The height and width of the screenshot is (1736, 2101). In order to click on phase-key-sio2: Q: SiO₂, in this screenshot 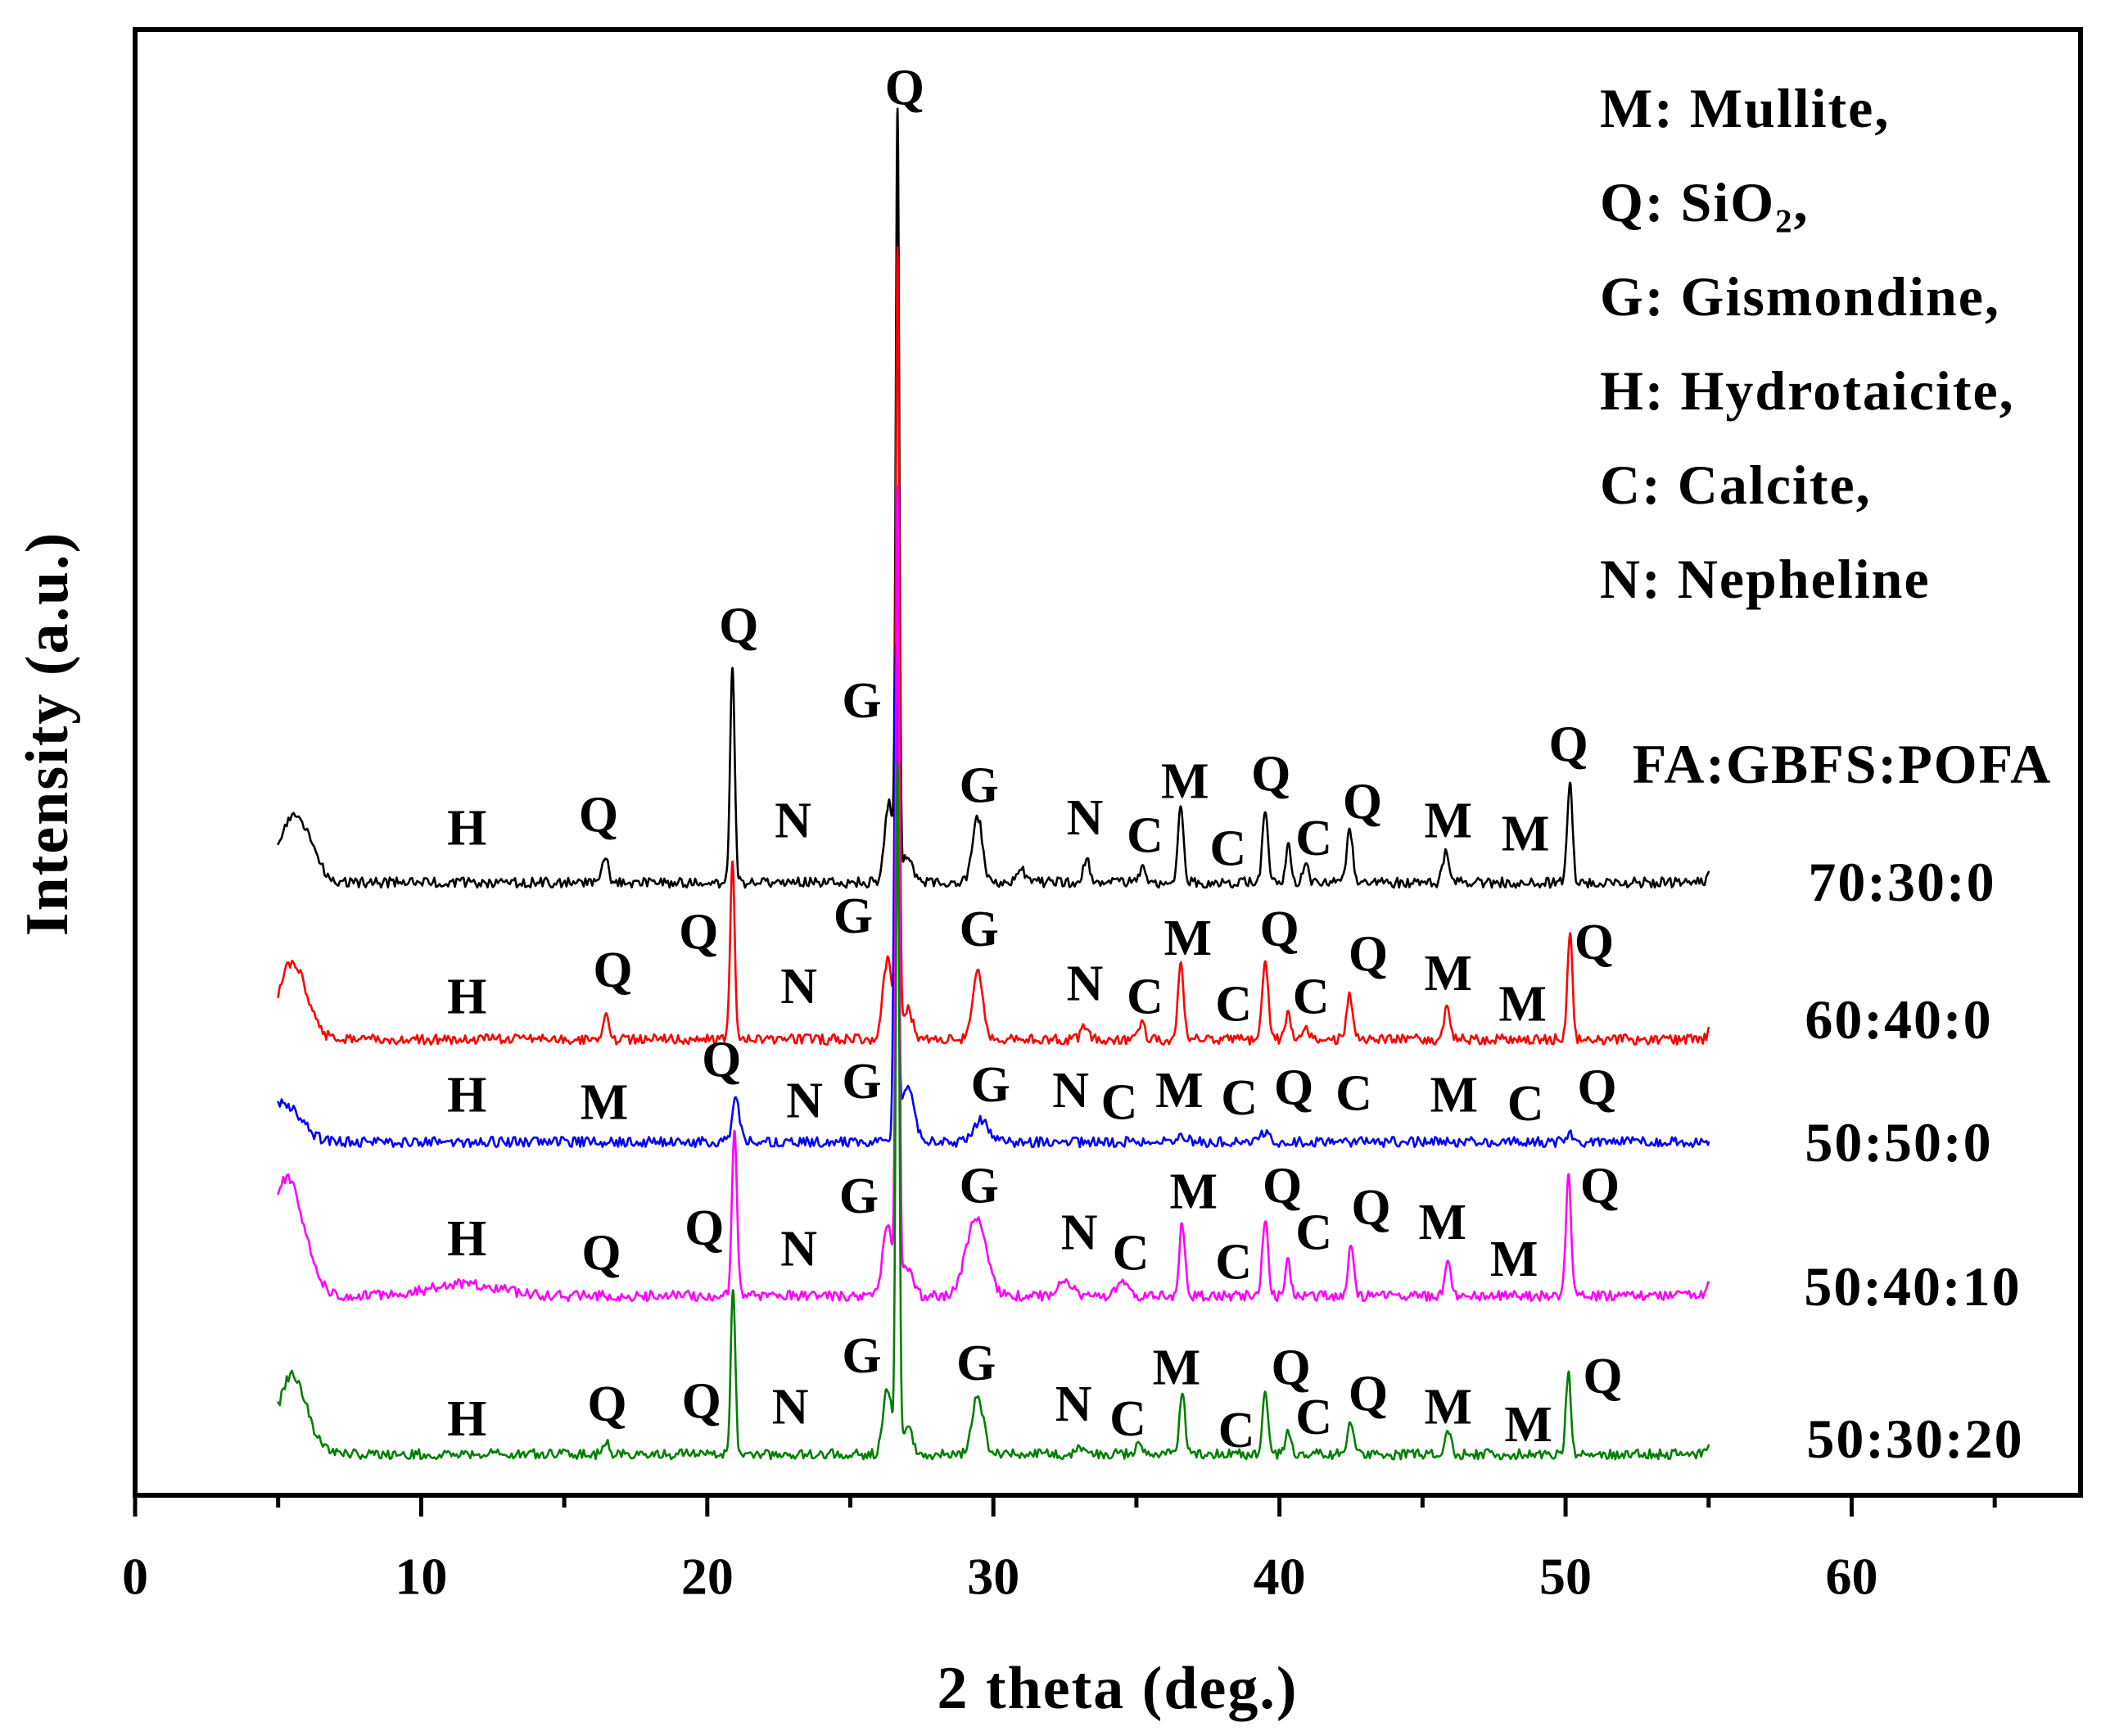, I will do `click(1705, 202)`.